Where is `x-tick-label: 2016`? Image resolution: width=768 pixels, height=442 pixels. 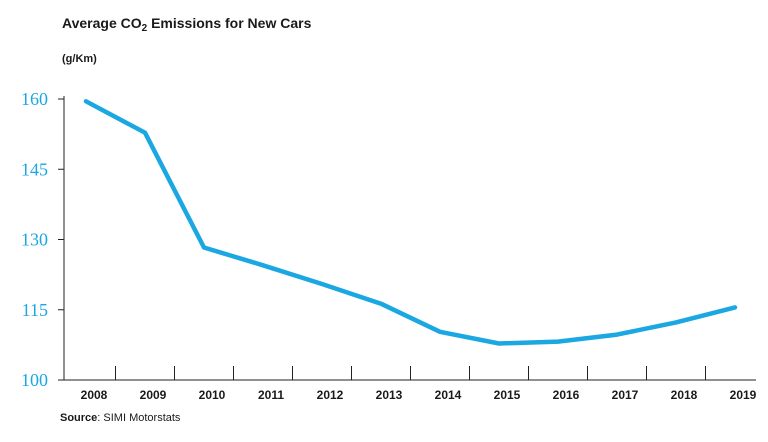 x-tick-label: 2016 is located at coordinates (566, 395).